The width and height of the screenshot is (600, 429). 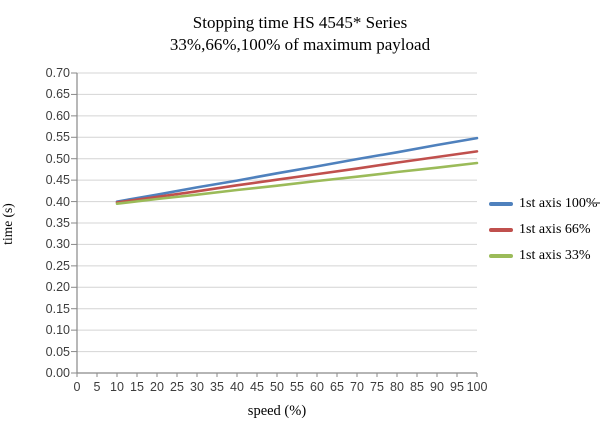 What do you see at coordinates (555, 229) in the screenshot?
I see `legend-label: 1st axis 66%` at bounding box center [555, 229].